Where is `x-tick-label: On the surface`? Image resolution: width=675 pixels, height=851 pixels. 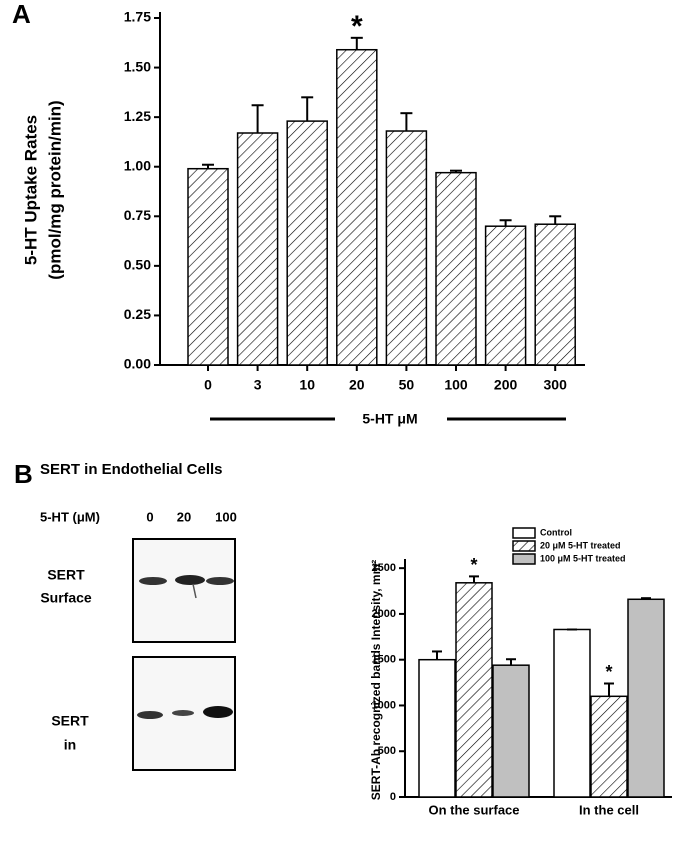
x-tick-label: On the surface is located at coordinates (473, 809).